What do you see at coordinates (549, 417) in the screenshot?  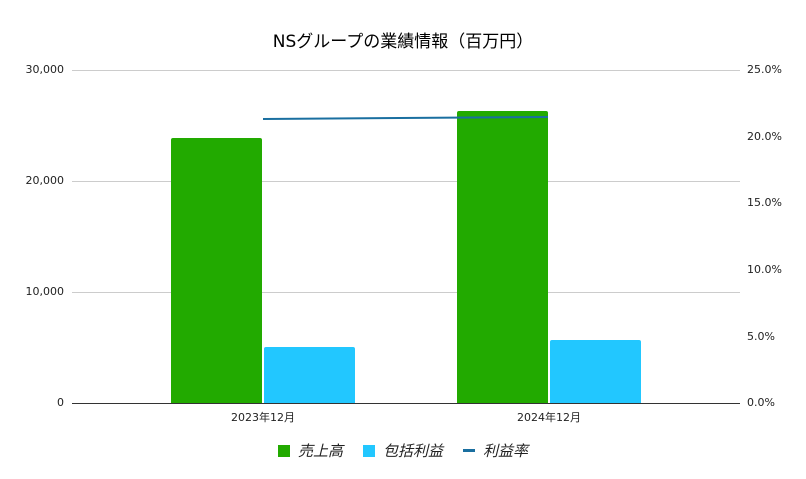 I see `x-axis-label: 2024年12月` at bounding box center [549, 417].